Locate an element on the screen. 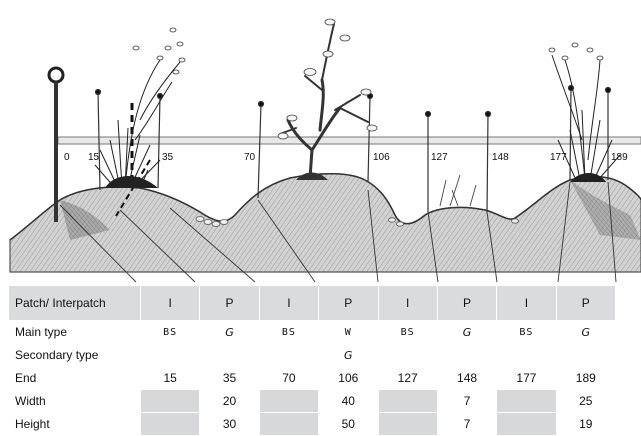 The image size is (641, 436). transect-mark: 35 is located at coordinates (168, 157).